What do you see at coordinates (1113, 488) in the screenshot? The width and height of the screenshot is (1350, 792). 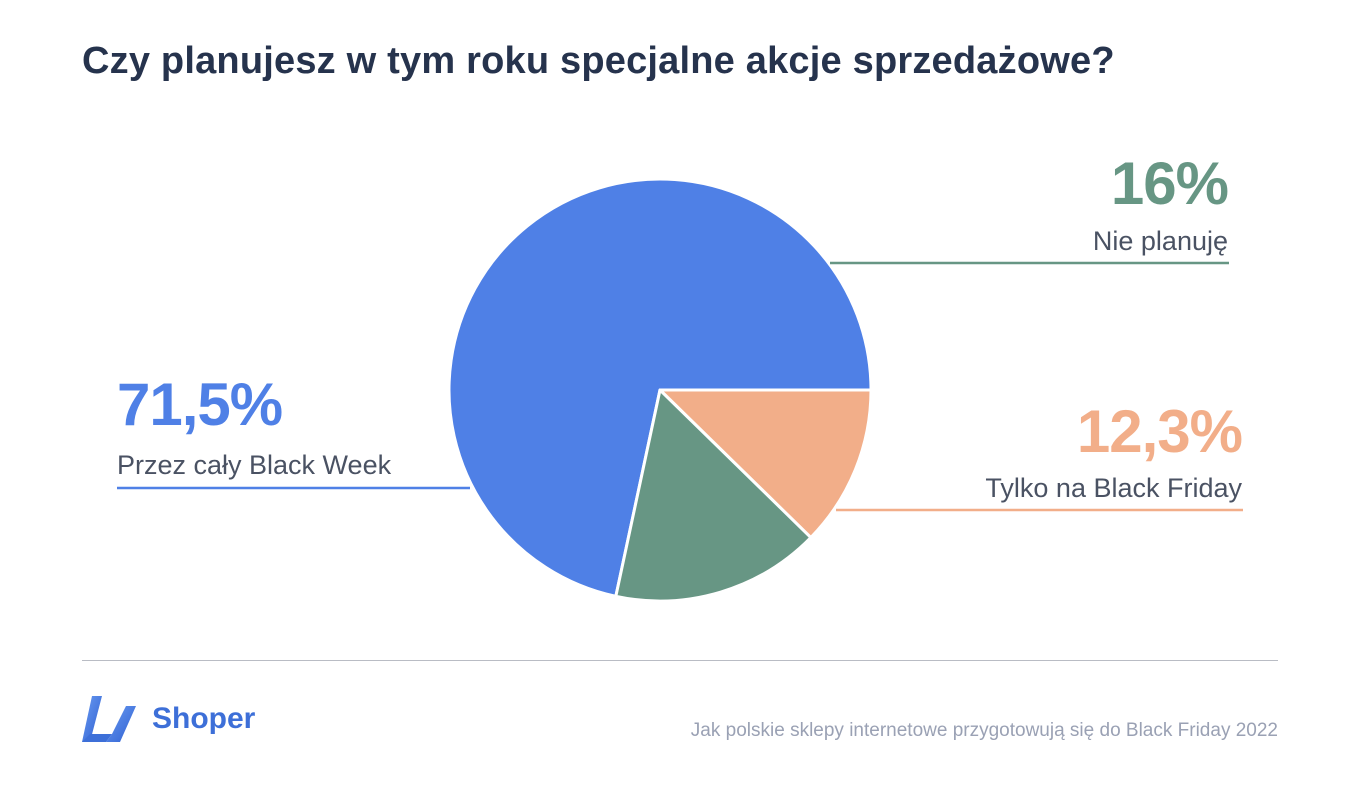 I see `category-label-tylko-na-black-friday: Tylko na Black Friday` at bounding box center [1113, 488].